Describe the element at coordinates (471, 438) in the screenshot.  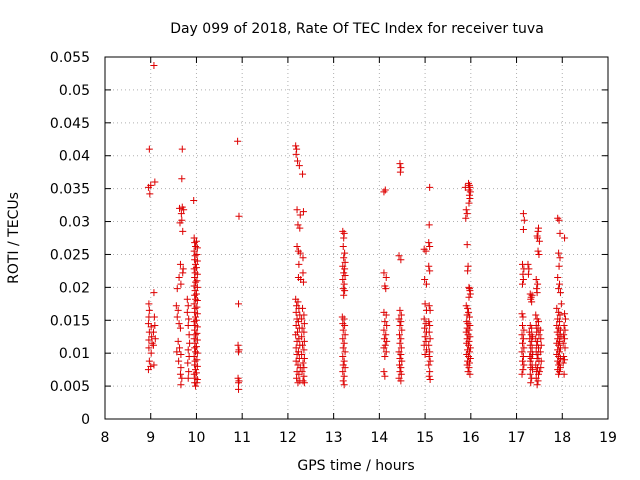
I see `x-tick-label: 16` at that location.